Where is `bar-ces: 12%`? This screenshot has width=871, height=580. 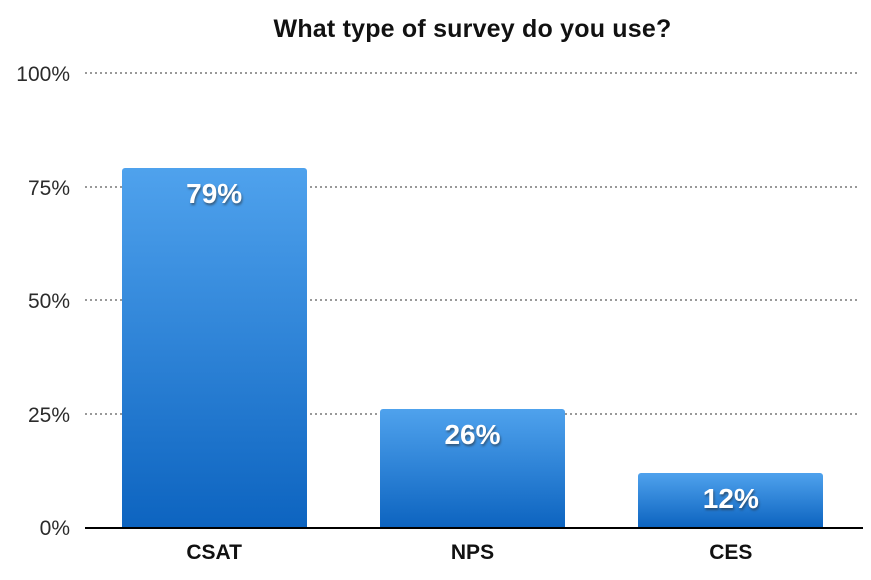 bar-ces: 12% is located at coordinates (731, 499).